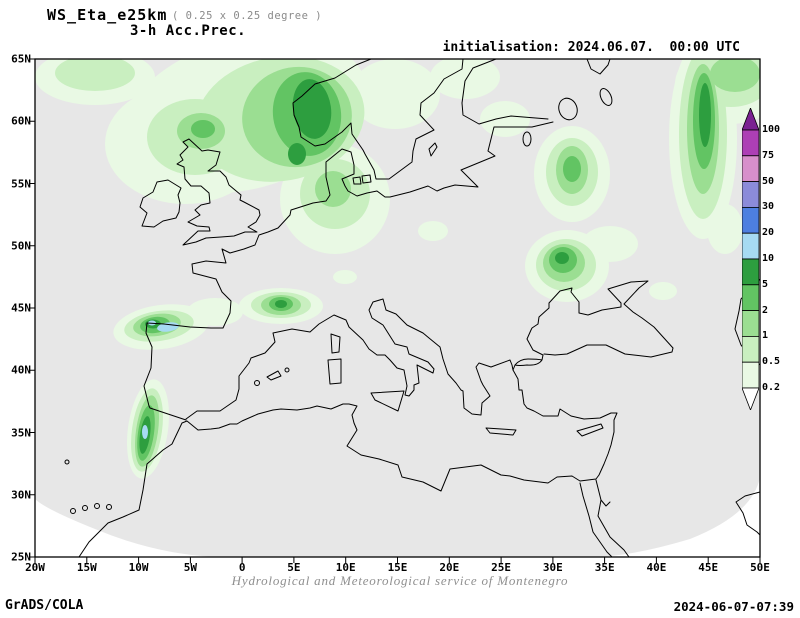  I want to click on generator-label: GrADS/COLA, so click(44, 605).